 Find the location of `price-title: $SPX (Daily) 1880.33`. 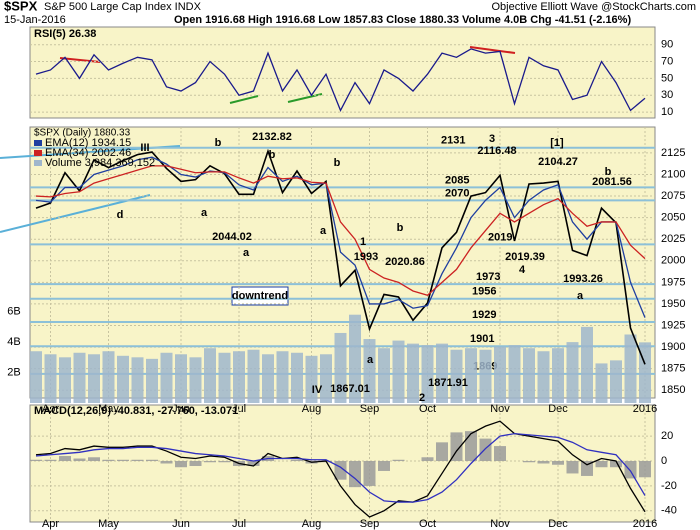

price-title: $SPX (Daily) 1880.33 is located at coordinates (82, 133).